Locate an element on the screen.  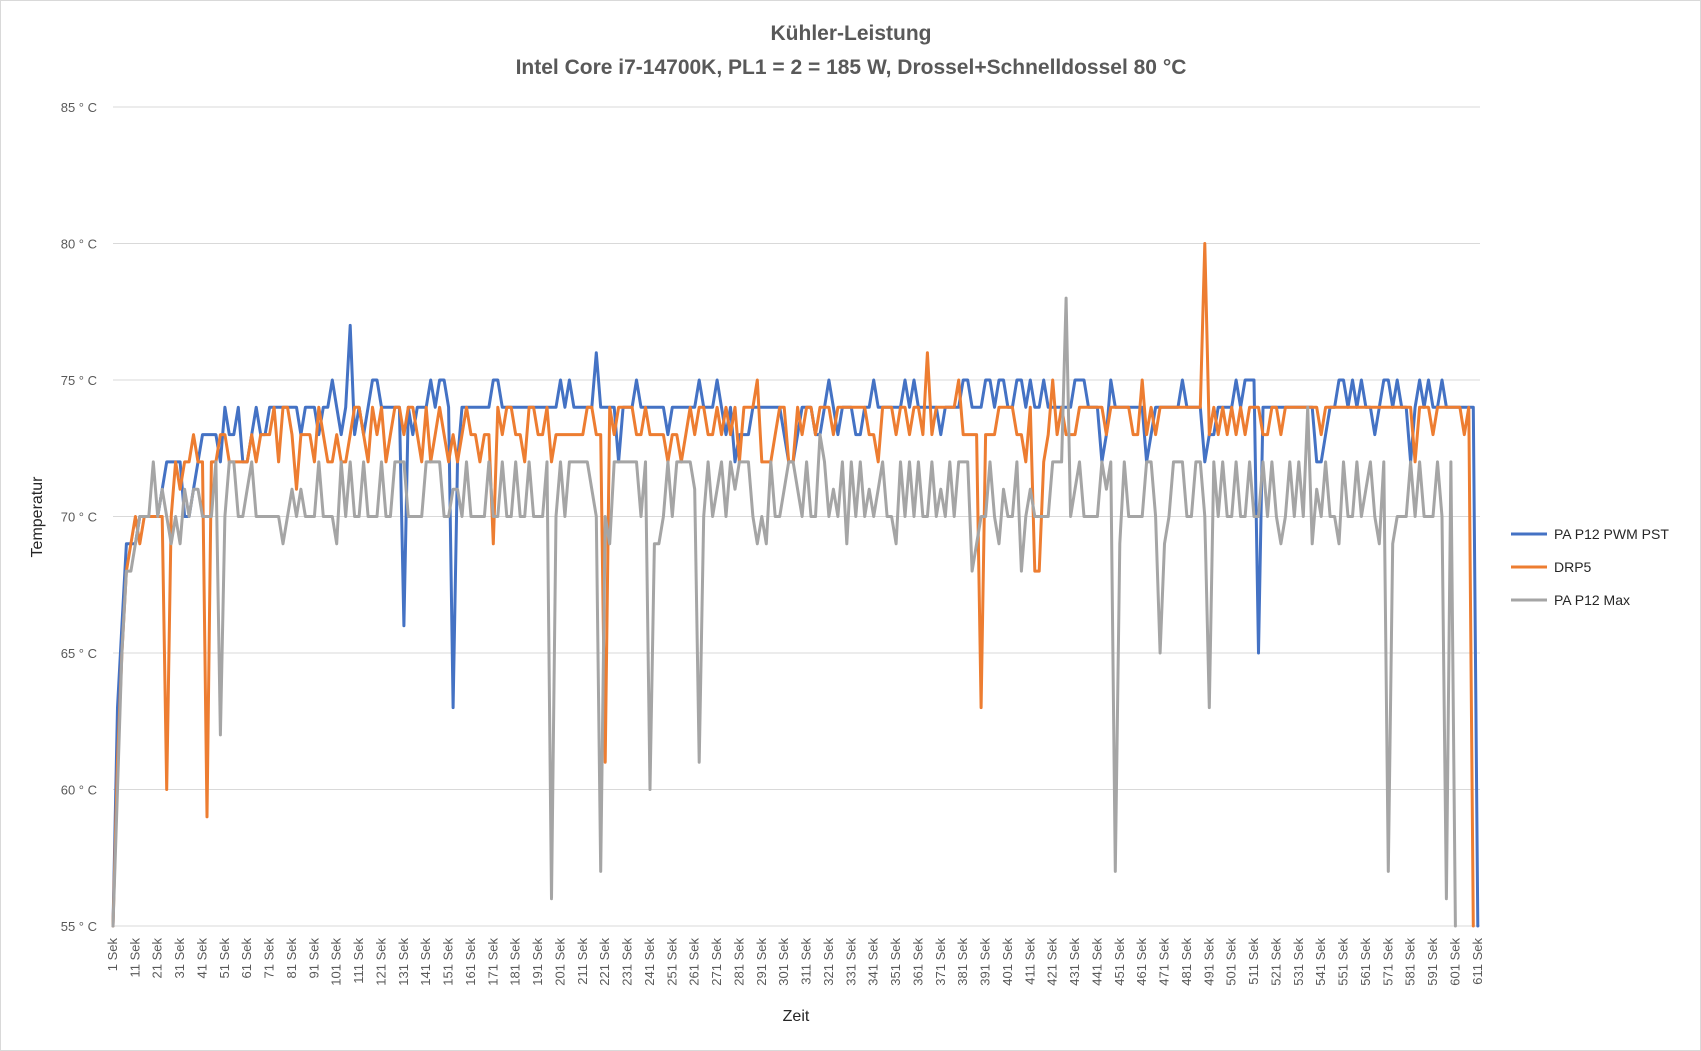
x-tick-label: 461 Sek is located at coordinates (1141, 962).